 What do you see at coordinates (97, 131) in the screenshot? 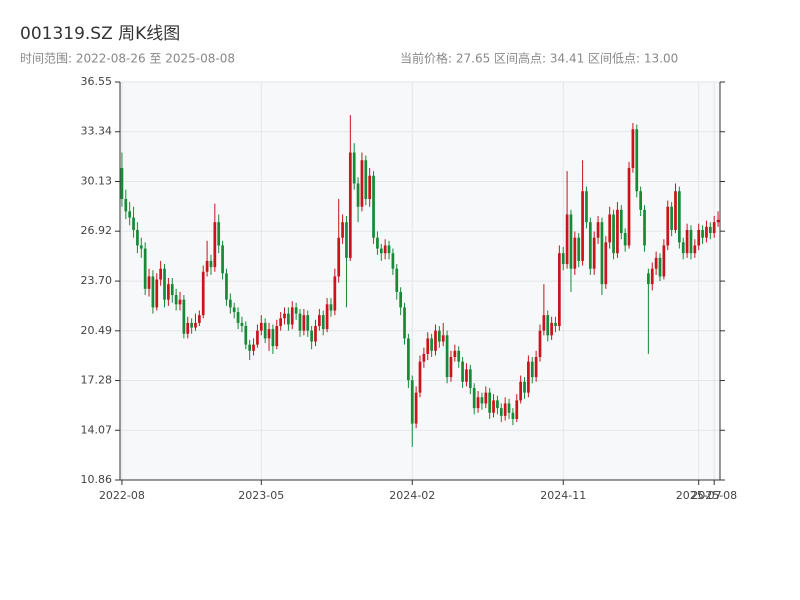
I see `y-tick-label: 33.34` at bounding box center [97, 131].